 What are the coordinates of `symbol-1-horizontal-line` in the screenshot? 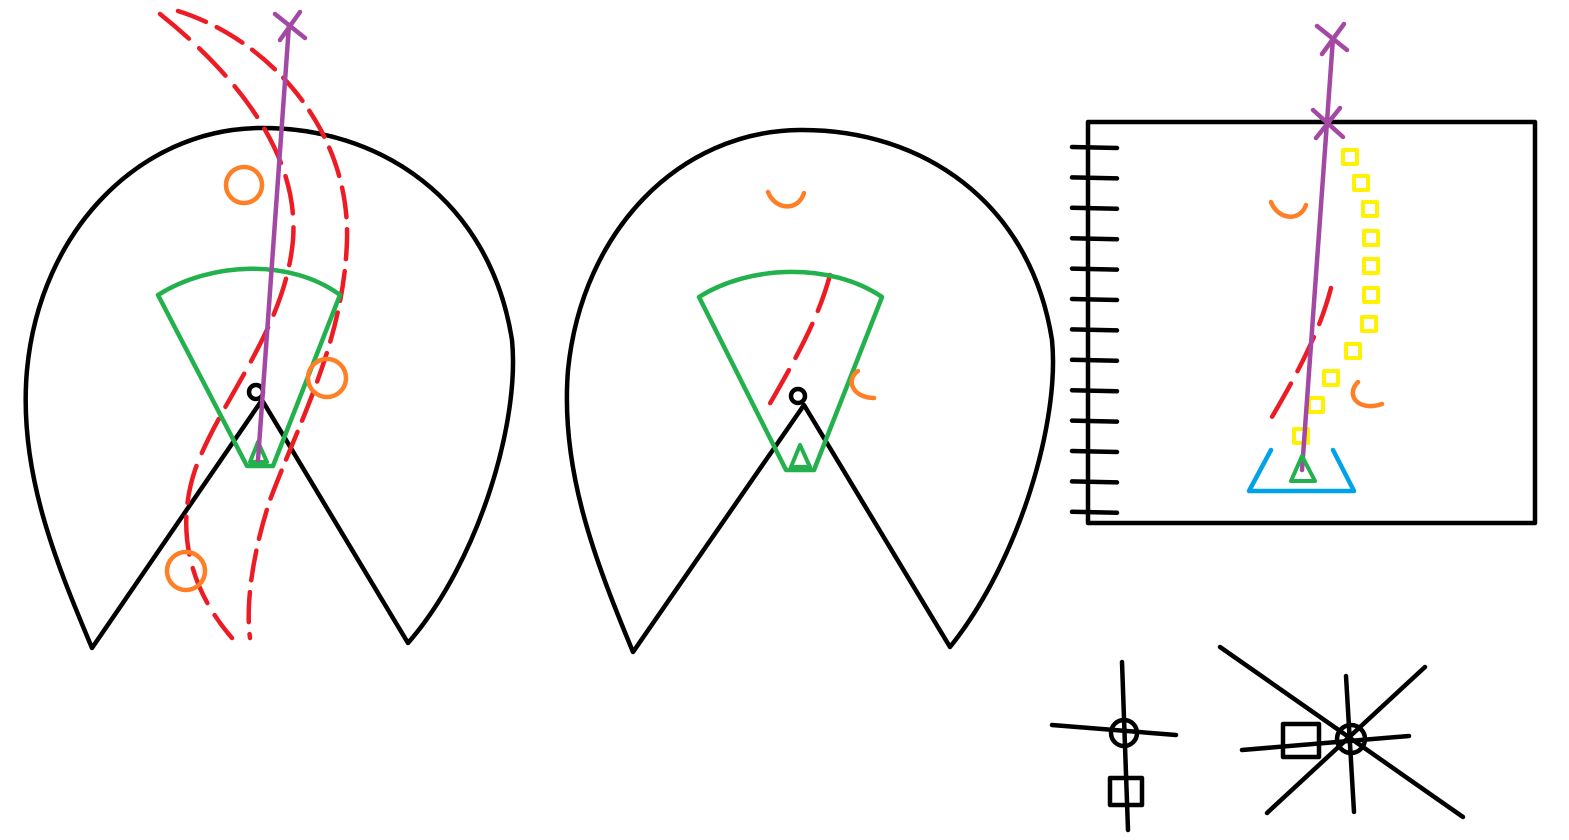 It's located at (1114, 730).